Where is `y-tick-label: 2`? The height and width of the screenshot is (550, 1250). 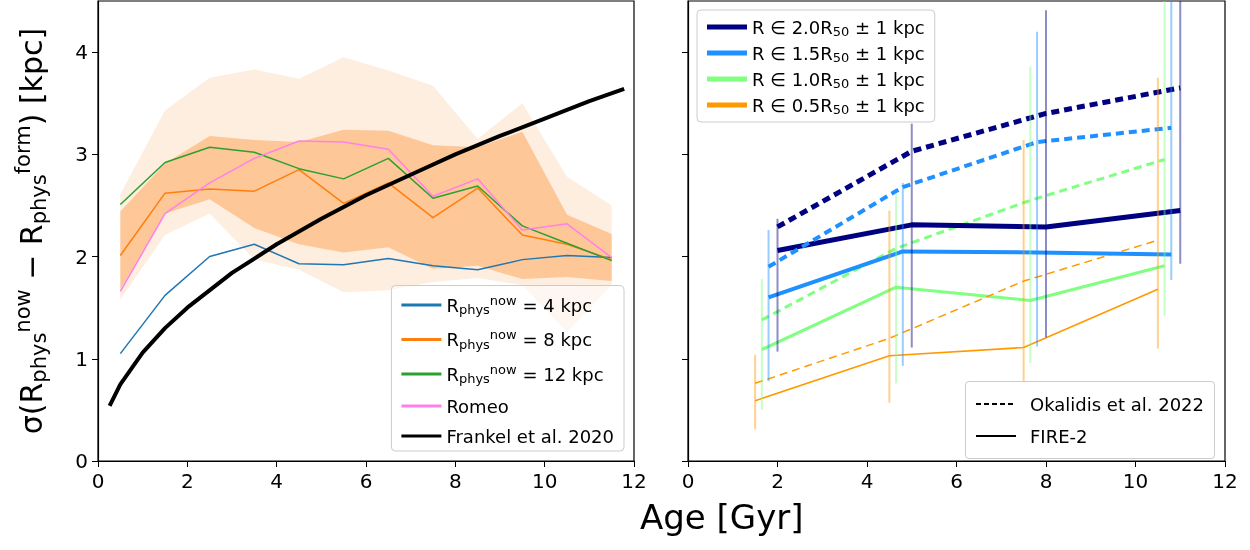
y-tick-label: 2 is located at coordinates (81, 256).